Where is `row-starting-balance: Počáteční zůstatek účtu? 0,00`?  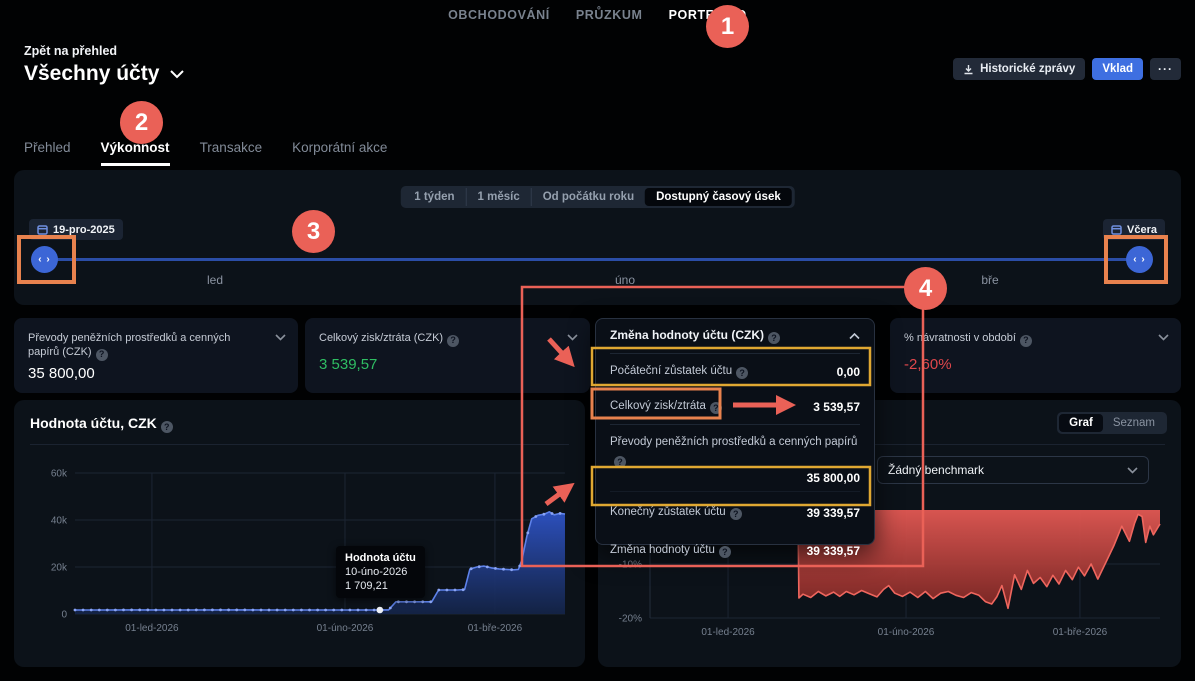
row-starting-balance: Počáteční zůstatek účtu? 0,00 is located at coordinates (735, 372).